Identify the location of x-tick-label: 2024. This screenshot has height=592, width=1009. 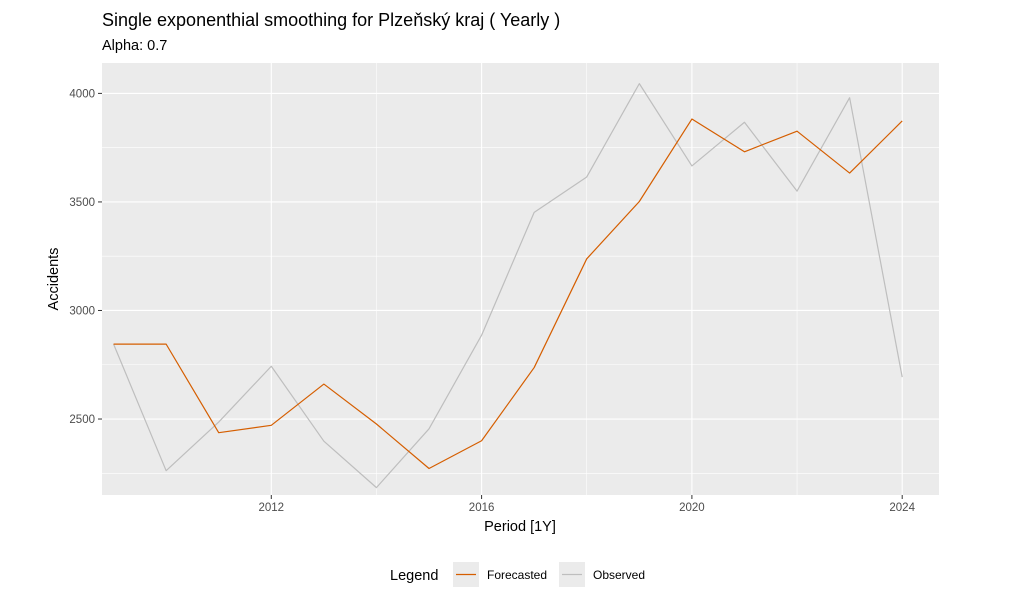
(902, 508).